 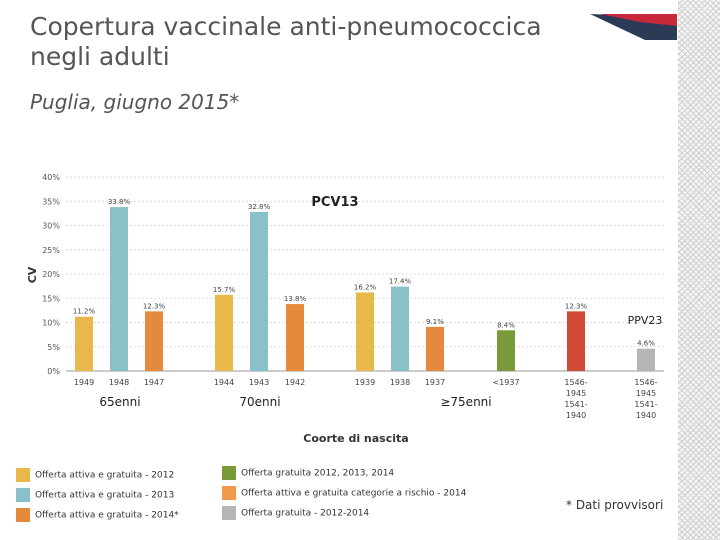 I want to click on legend-item-gratuita-2012-2014: Offerta gratuita - 2012-2014, so click(x=295, y=513).